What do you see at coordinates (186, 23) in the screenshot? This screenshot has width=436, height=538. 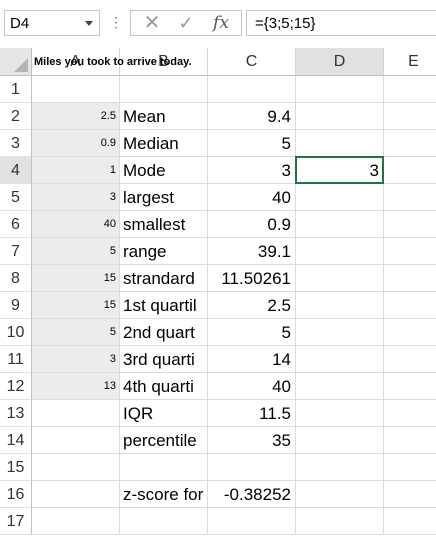 I see `enter-icon: ✓` at bounding box center [186, 23].